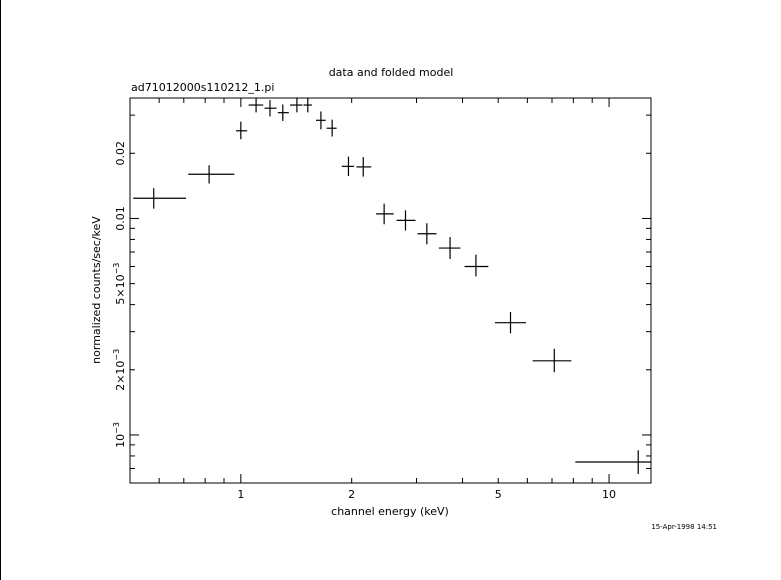 This screenshot has width=781, height=580. What do you see at coordinates (390, 511) in the screenshot?
I see `x-axis-label: channel energy (keV)` at bounding box center [390, 511].